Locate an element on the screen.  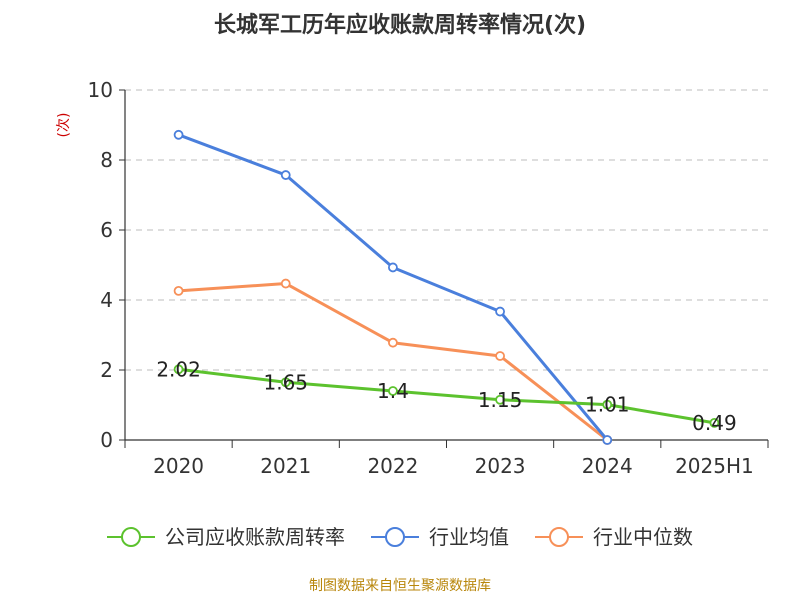
data-label: 1.4 is located at coordinates (393, 391).